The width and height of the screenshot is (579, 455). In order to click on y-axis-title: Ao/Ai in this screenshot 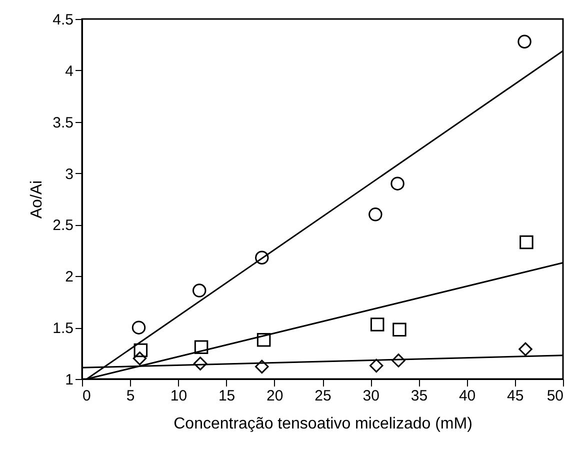, I will do `click(37, 199)`.